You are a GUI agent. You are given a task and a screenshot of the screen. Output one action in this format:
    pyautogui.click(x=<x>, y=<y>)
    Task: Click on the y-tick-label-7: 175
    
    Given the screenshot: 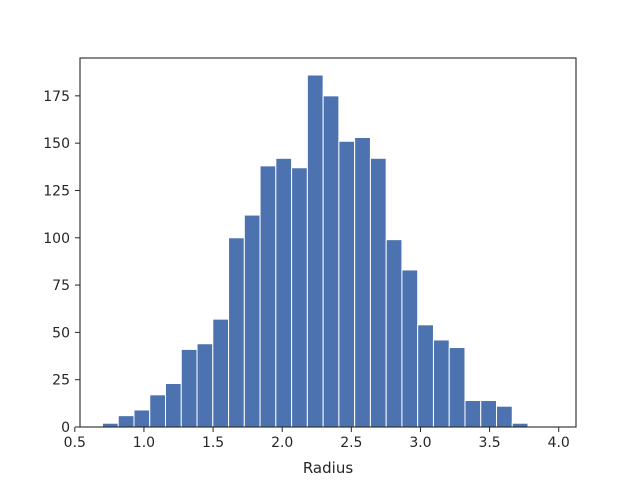 What is the action you would take?
    pyautogui.click(x=56, y=97)
    